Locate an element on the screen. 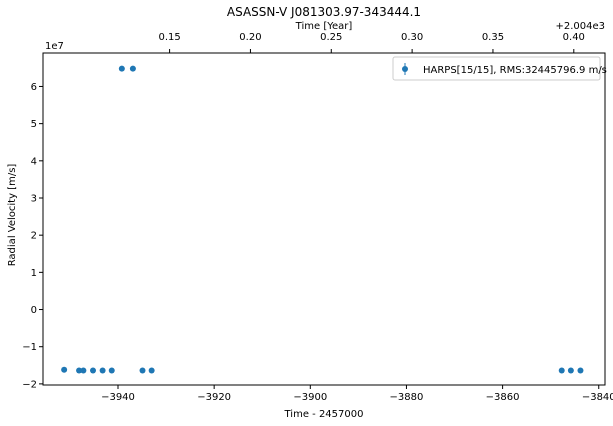  top-tick-label: 0.15 is located at coordinates (169, 37).